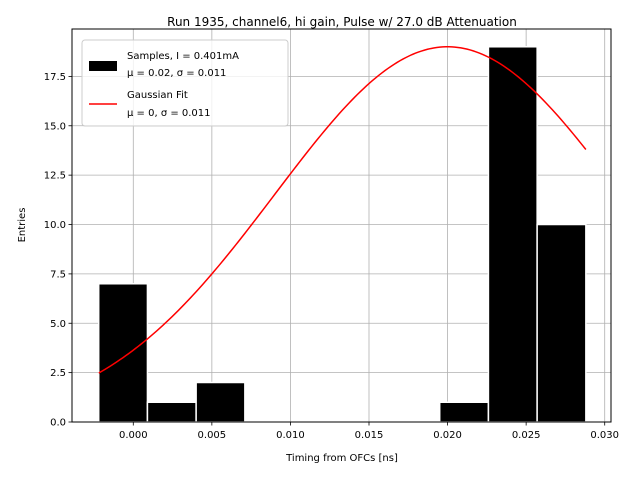 The image size is (640, 480). I want to click on legend-samples-patch, so click(103, 66).